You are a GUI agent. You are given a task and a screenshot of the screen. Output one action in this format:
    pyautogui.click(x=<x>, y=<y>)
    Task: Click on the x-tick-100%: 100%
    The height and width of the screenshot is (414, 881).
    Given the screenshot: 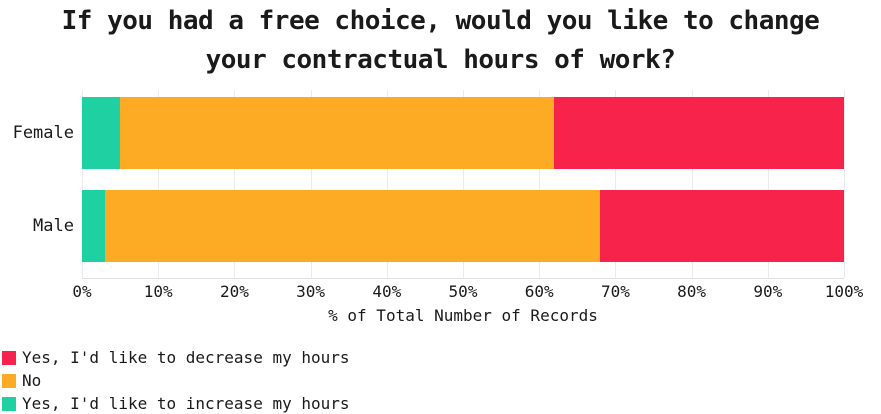 What is the action you would take?
    pyautogui.click(x=844, y=291)
    